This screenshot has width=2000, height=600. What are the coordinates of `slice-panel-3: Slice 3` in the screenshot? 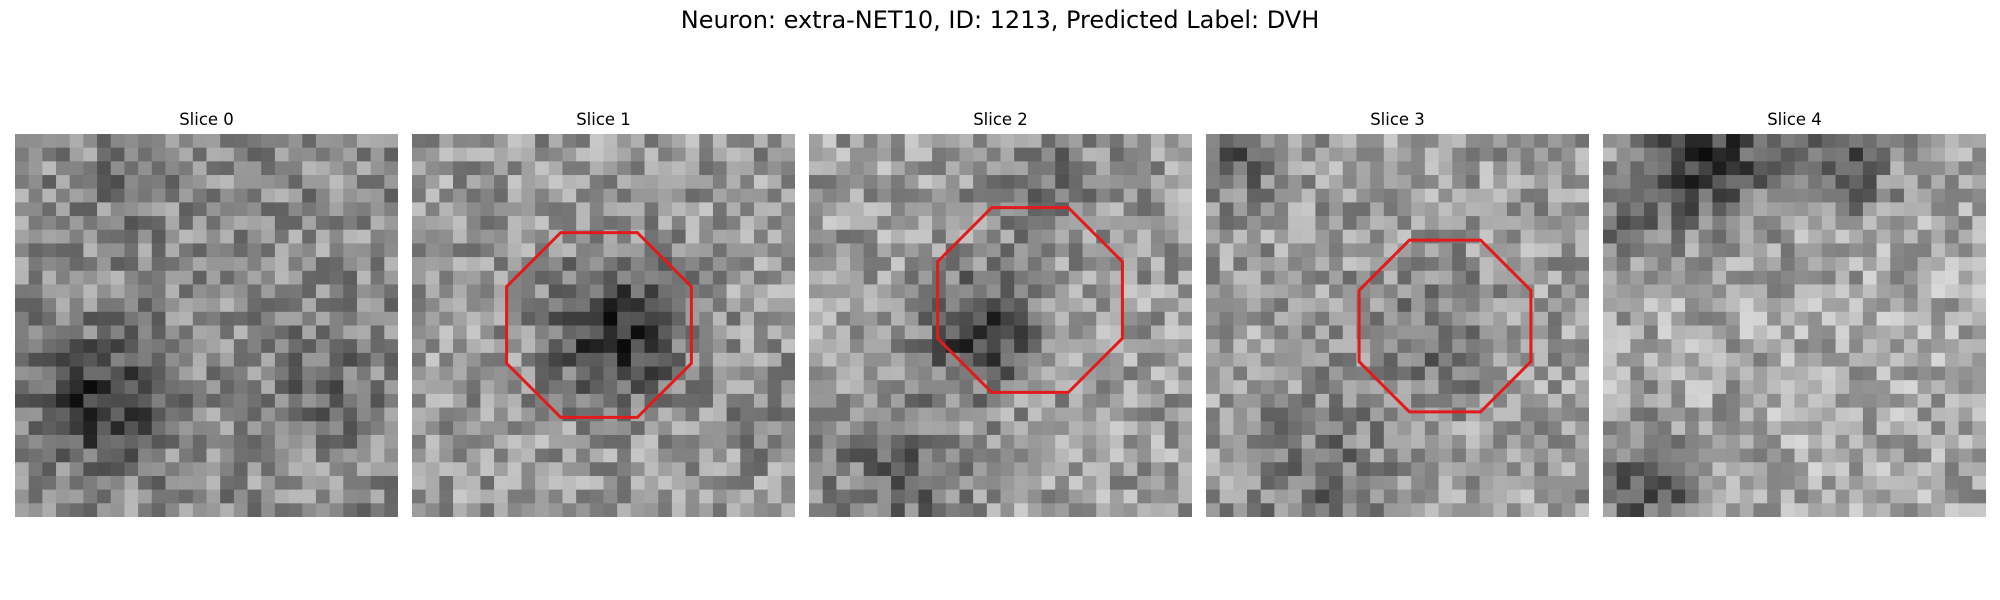 It's located at (1397, 312).